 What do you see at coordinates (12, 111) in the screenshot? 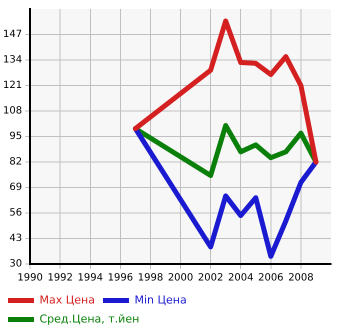
I see `y-tick-label: 108` at bounding box center [12, 111].